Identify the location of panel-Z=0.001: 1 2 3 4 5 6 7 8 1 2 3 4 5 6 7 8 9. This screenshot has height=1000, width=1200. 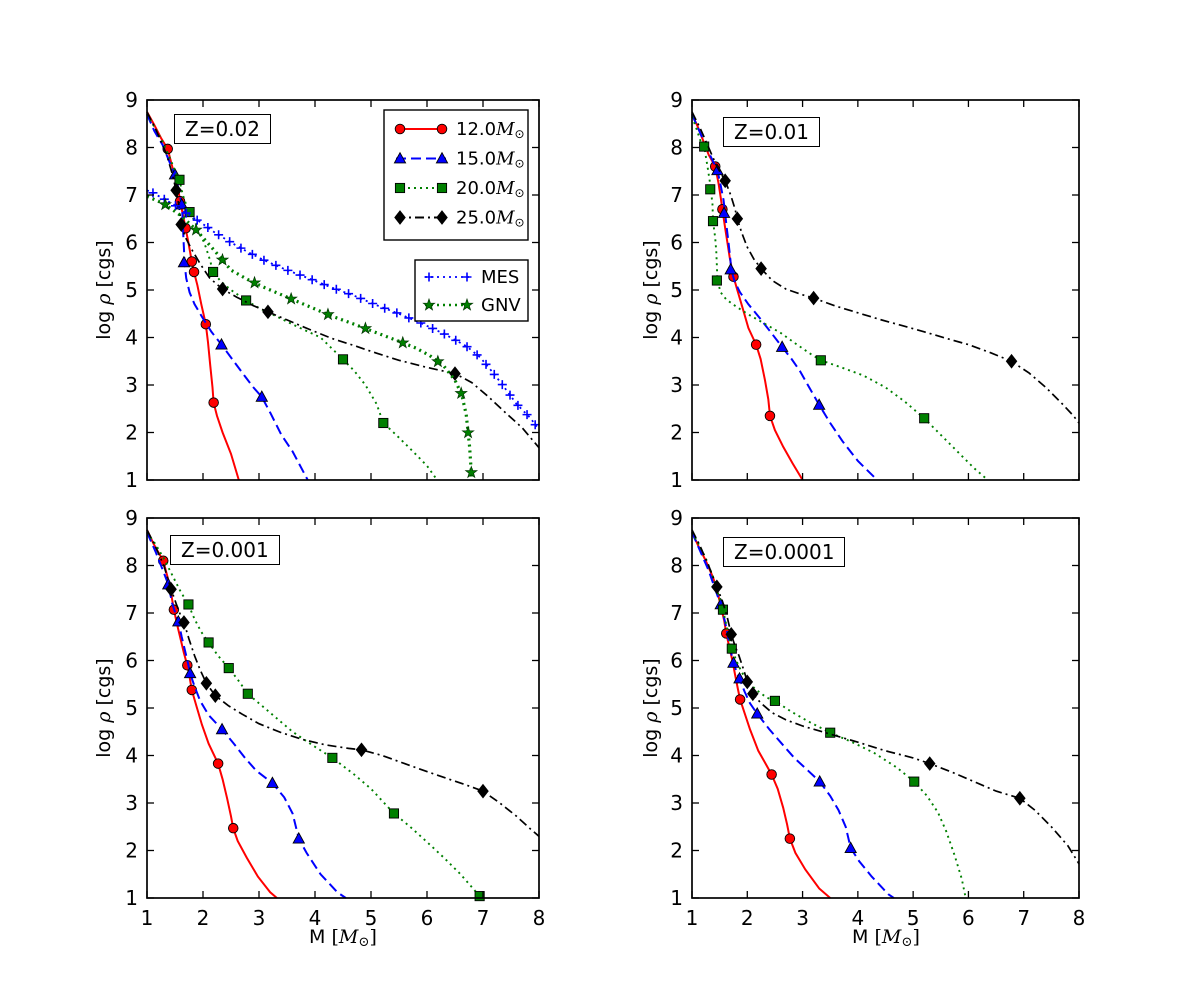
(335, 718).